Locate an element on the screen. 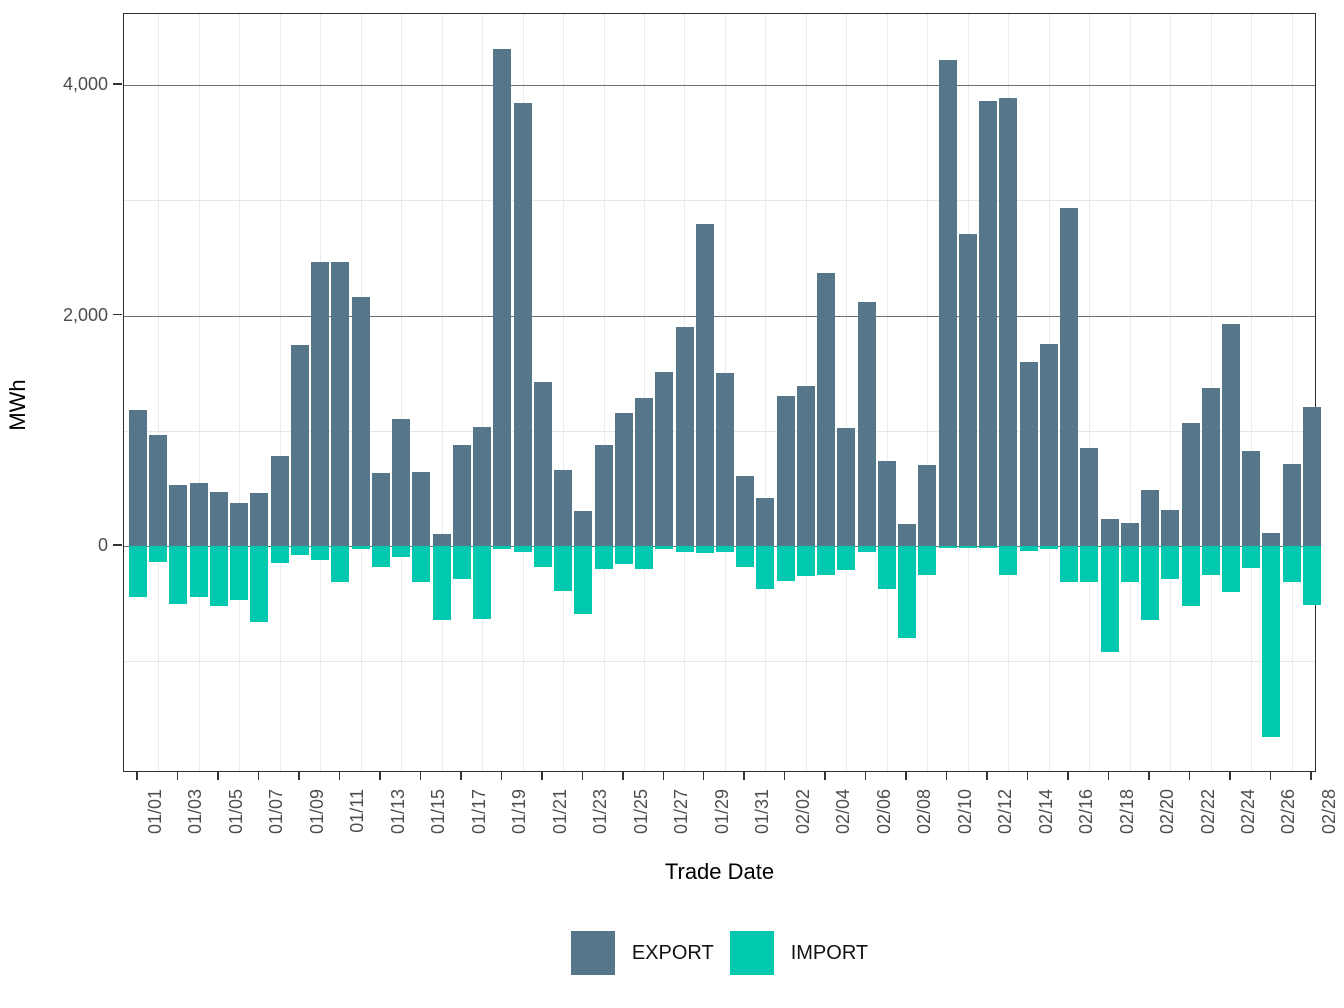  x-tick-label: 02/16 is located at coordinates (1086, 812).